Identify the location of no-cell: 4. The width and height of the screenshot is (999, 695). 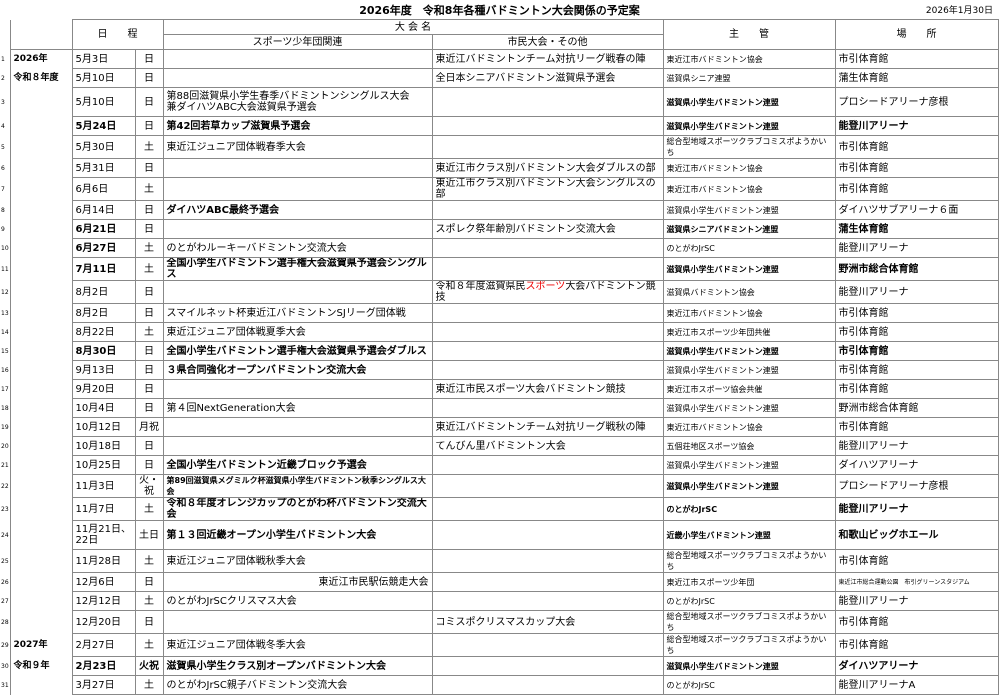
(5, 126).